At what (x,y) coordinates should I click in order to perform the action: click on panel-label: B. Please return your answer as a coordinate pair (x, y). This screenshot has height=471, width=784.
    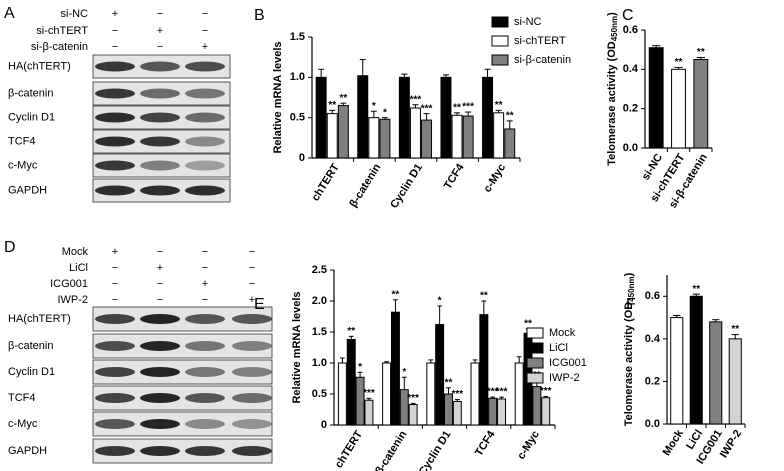
    Looking at the image, I should click on (259, 15).